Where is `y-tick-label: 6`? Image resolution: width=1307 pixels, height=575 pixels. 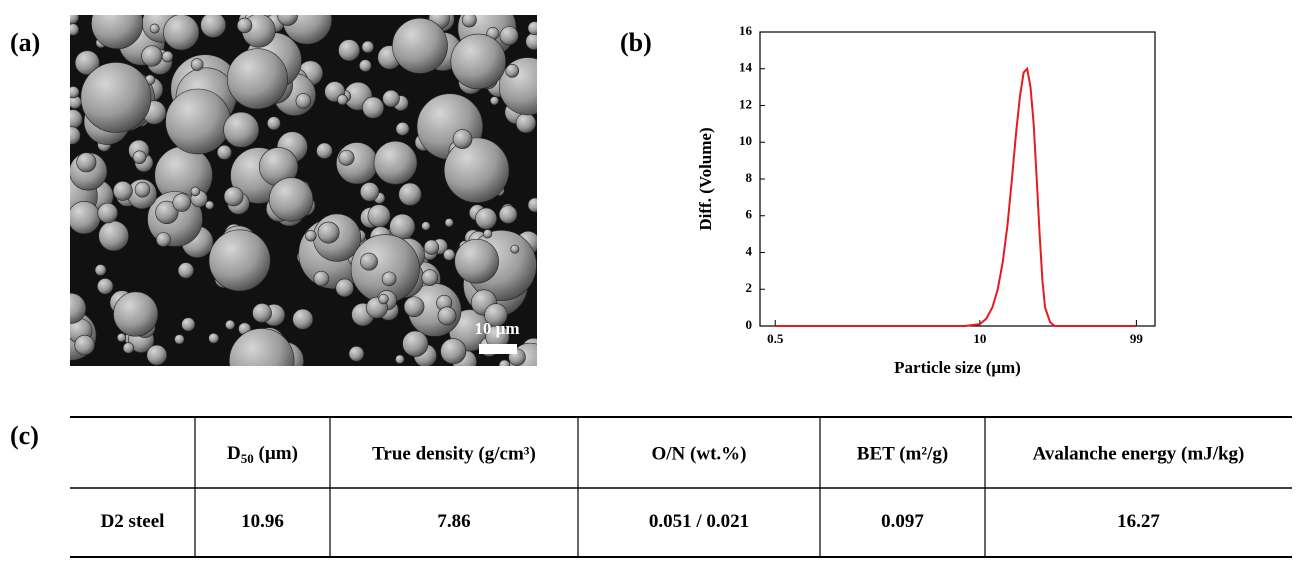 y-tick-label: 6 is located at coordinates (749, 214).